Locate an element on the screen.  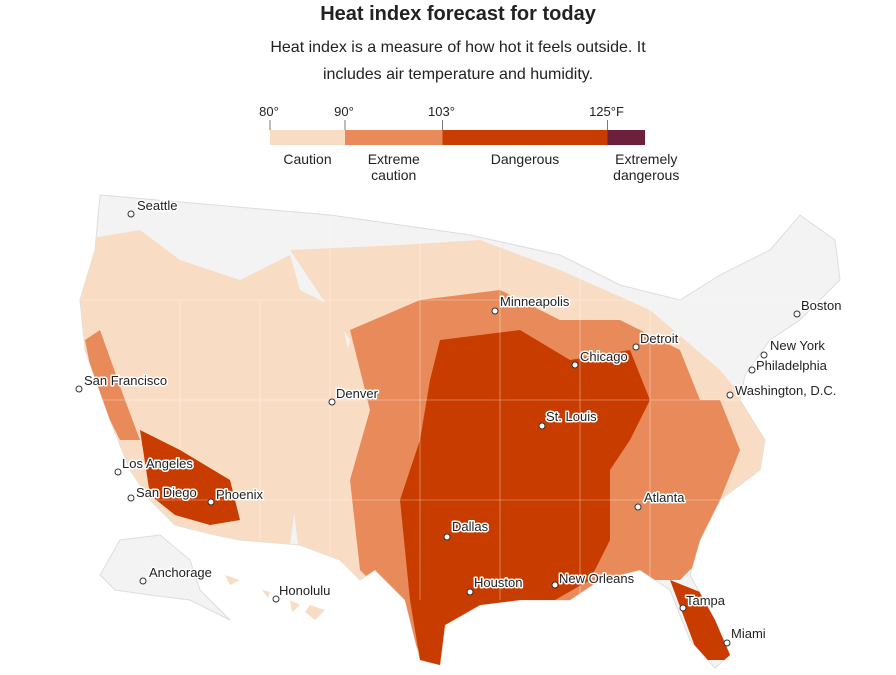
city-label: Philadelphia is located at coordinates (792, 365).